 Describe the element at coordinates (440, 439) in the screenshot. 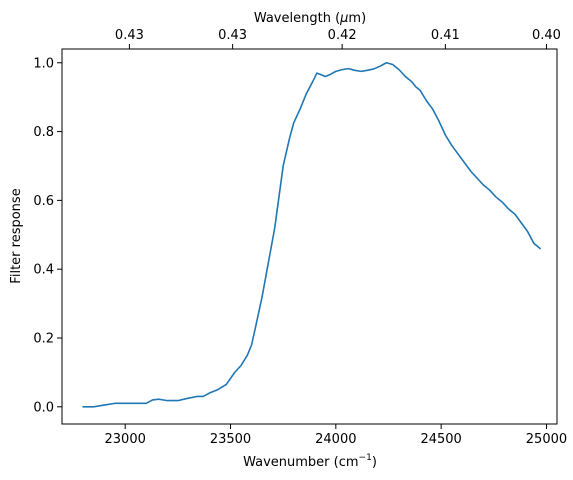

I see `x-tick-label: 24500` at that location.